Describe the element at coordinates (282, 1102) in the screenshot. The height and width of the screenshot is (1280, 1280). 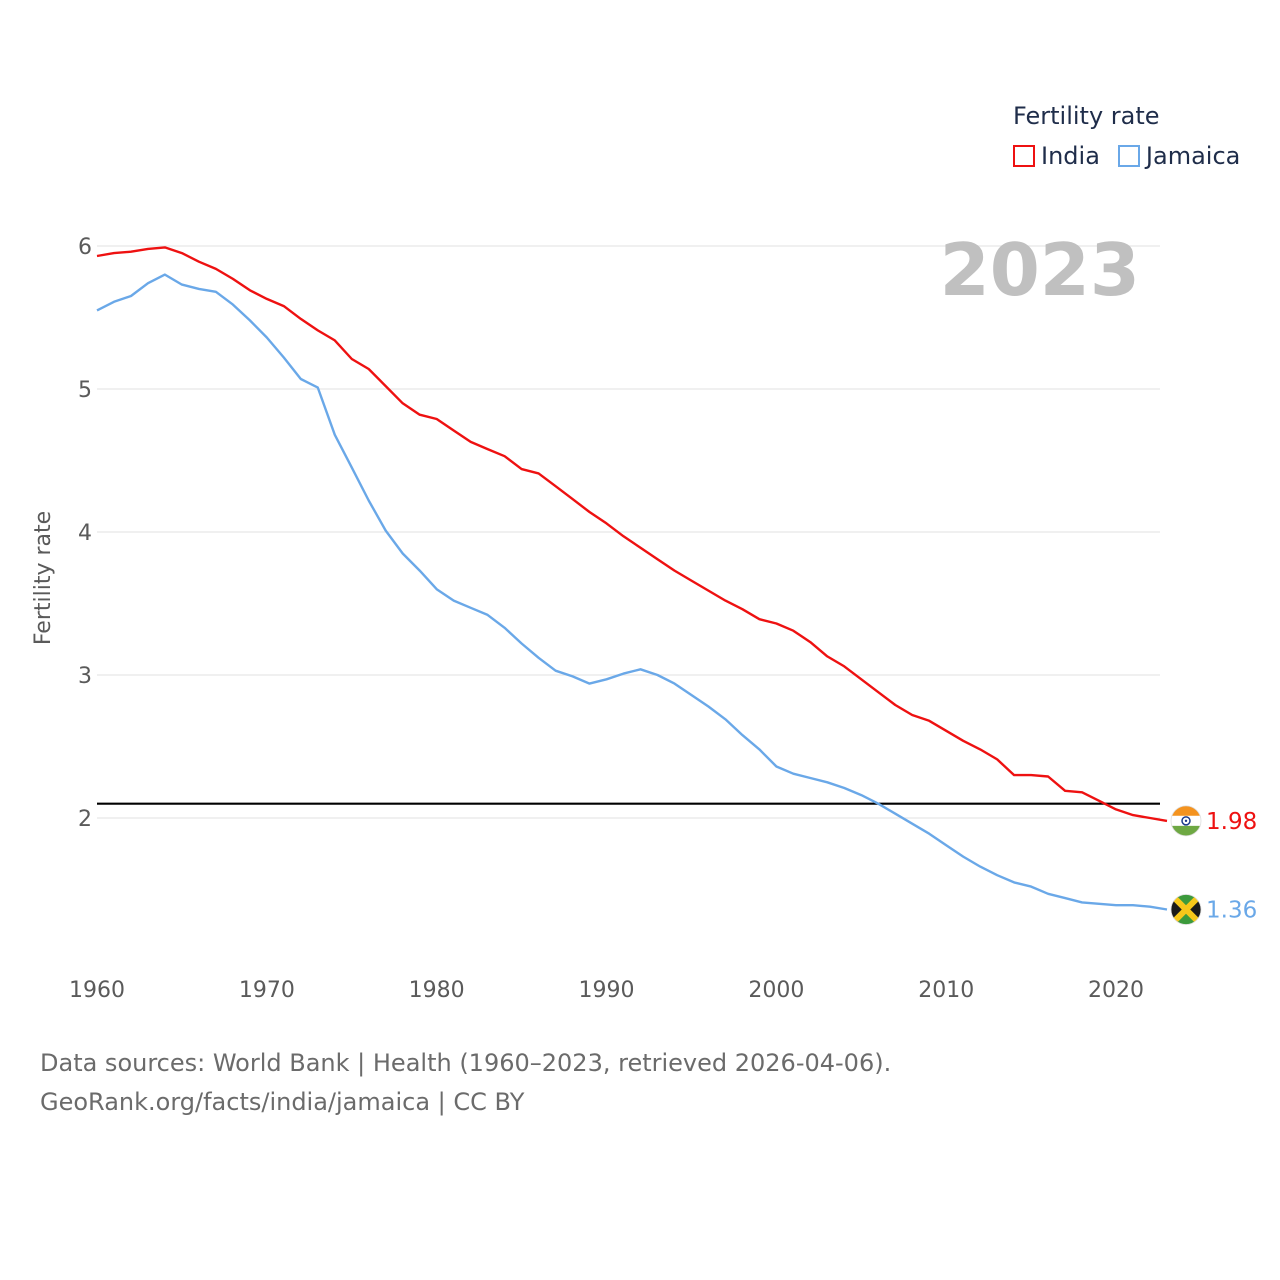
I see `footer-attribution: GeoRank.org/facts/india/jamaica | CC BY` at that location.